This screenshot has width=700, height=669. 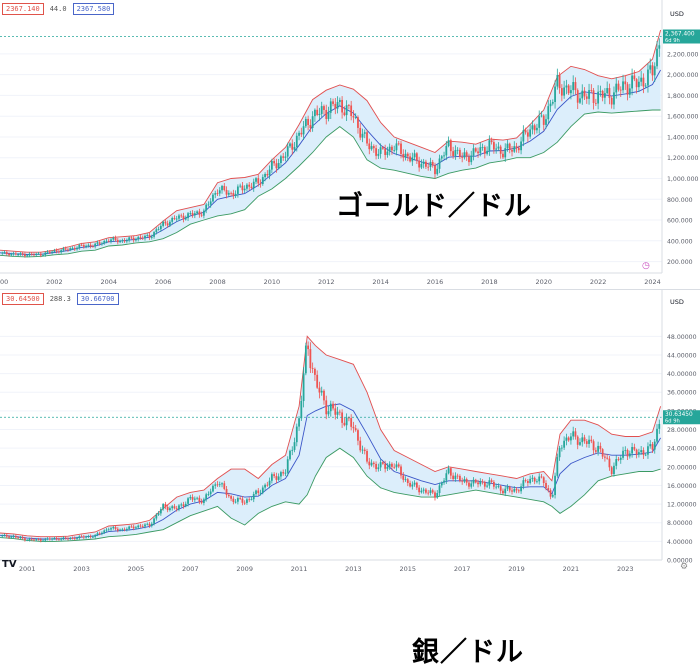 I want to click on gold-x-tick-label: 2014, so click(x=380, y=282).